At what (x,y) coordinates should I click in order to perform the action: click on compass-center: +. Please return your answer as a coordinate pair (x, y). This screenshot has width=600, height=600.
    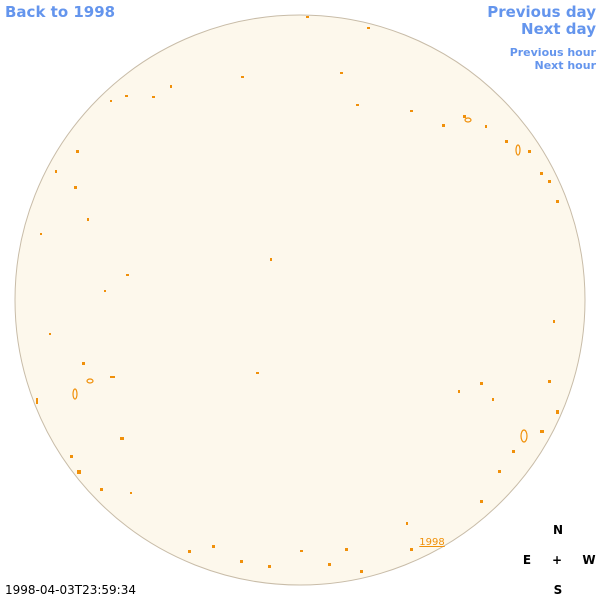
    Looking at the image, I should click on (557, 560).